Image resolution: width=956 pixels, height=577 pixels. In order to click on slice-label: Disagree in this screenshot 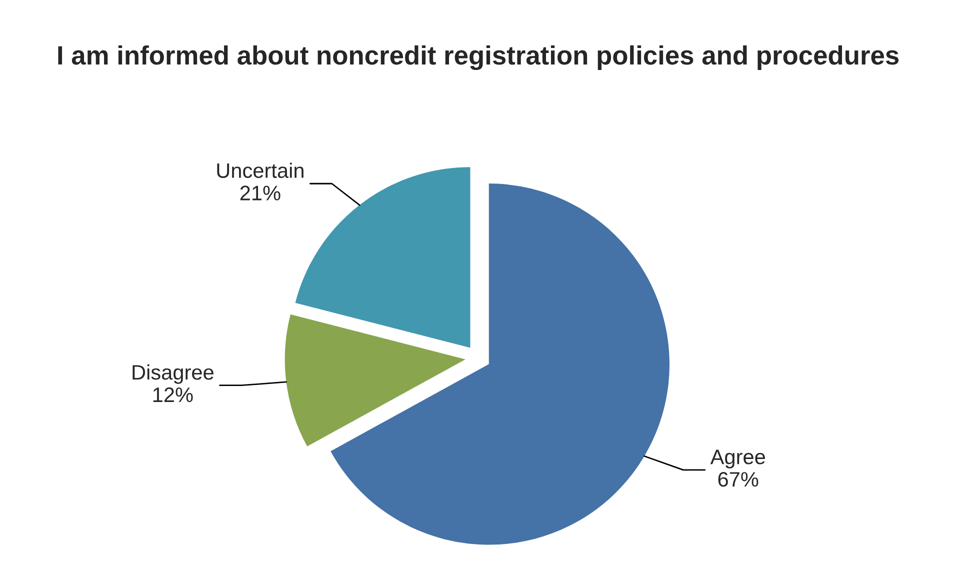, I will do `click(173, 374)`.